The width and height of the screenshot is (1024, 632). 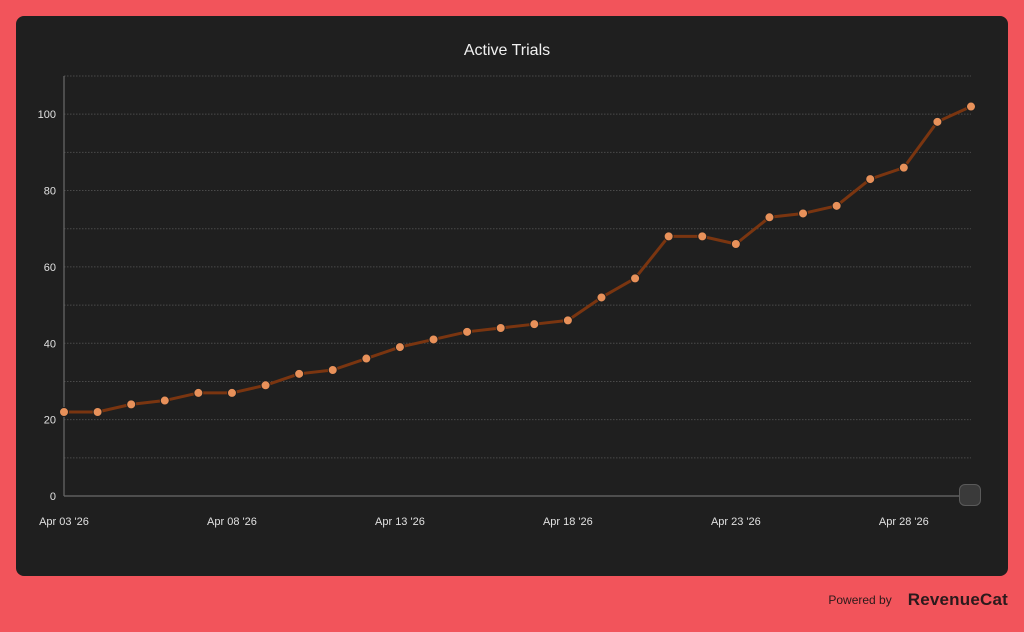 I want to click on chart-title: Active Trials, so click(x=507, y=50).